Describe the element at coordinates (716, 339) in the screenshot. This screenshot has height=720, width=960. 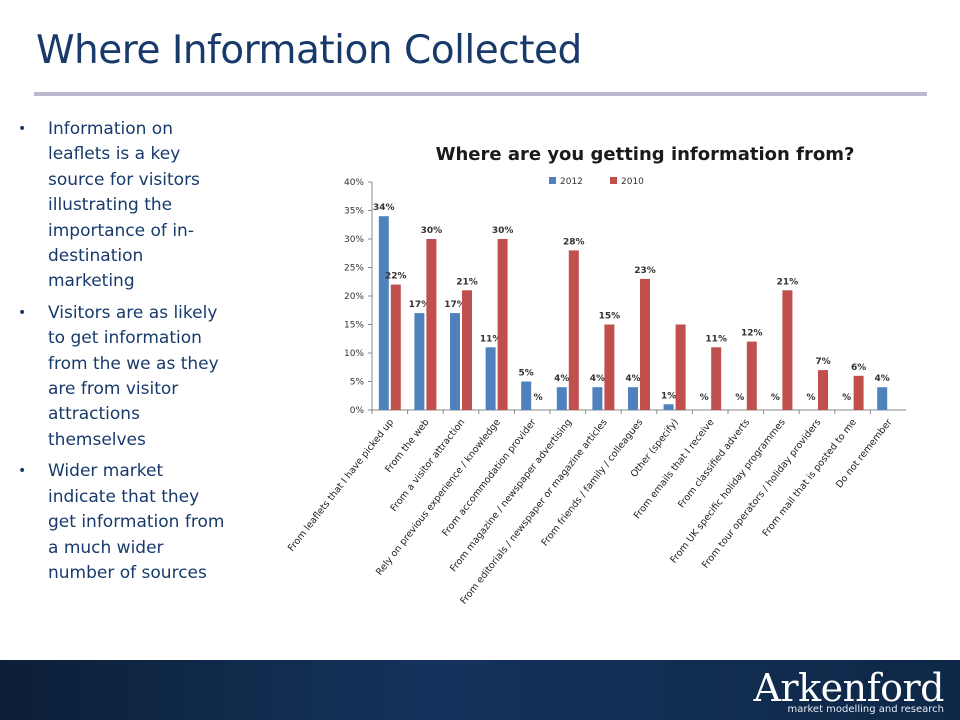
I see `data-label-2010: 11%` at that location.